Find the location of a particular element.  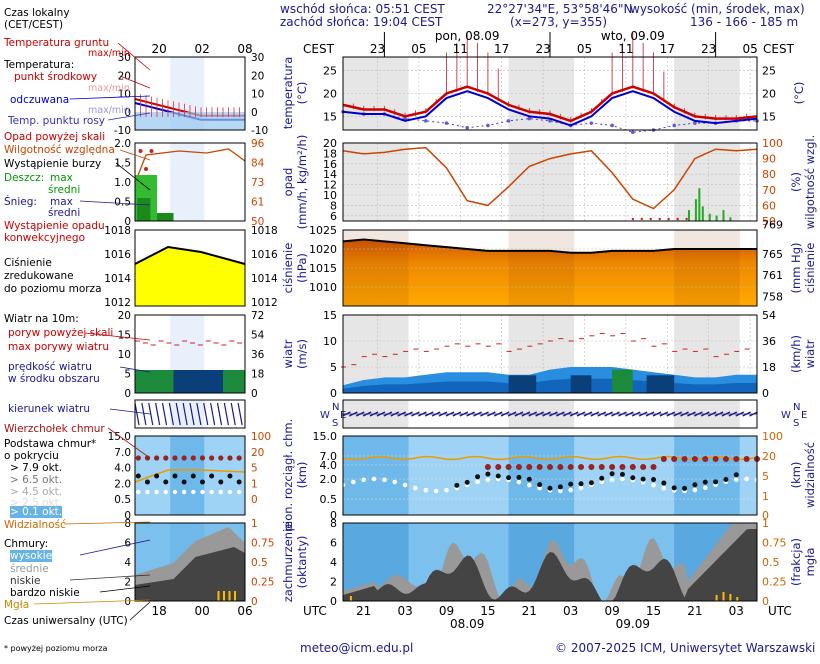

legend-tick-right-temp: 30 is located at coordinates (257, 58).